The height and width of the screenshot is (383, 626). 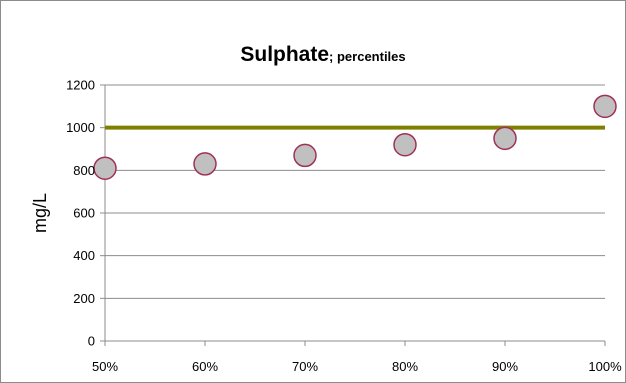 What do you see at coordinates (84, 170) in the screenshot?
I see `y-tick-label: 800` at bounding box center [84, 170].